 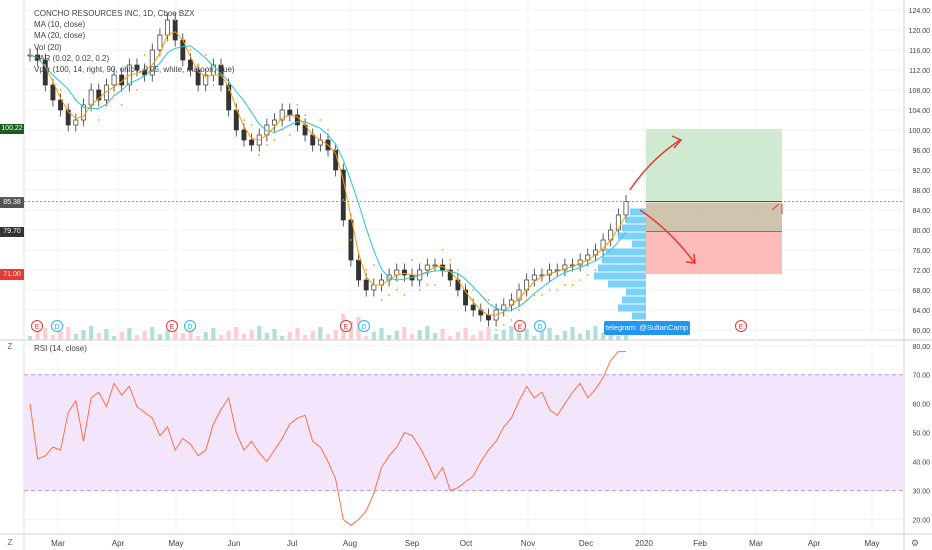 What do you see at coordinates (528, 543) in the screenshot?
I see `x-tick-label: Nov` at bounding box center [528, 543].